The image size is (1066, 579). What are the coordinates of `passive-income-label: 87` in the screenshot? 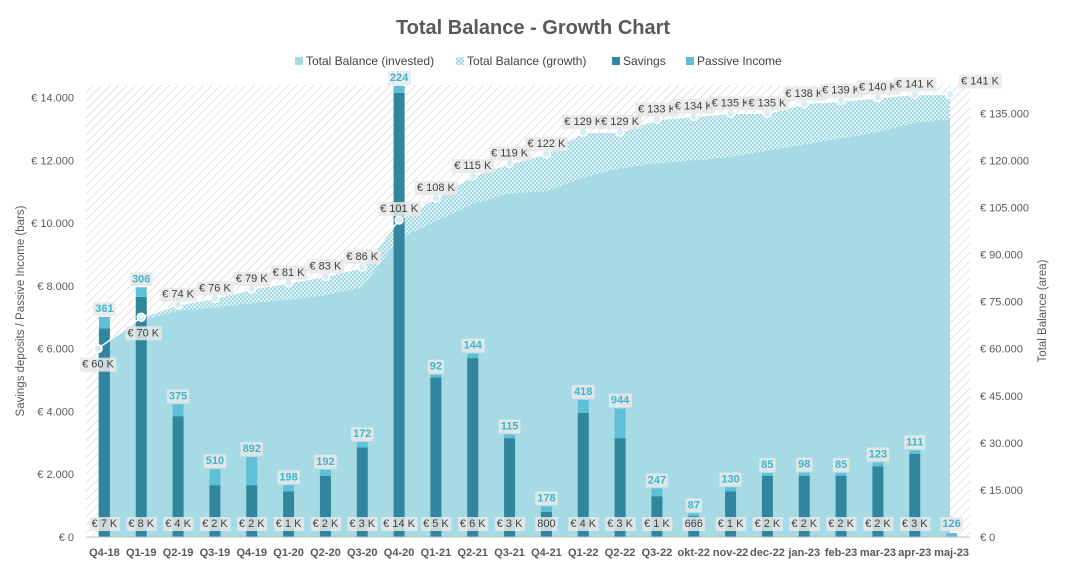 It's located at (694, 505).